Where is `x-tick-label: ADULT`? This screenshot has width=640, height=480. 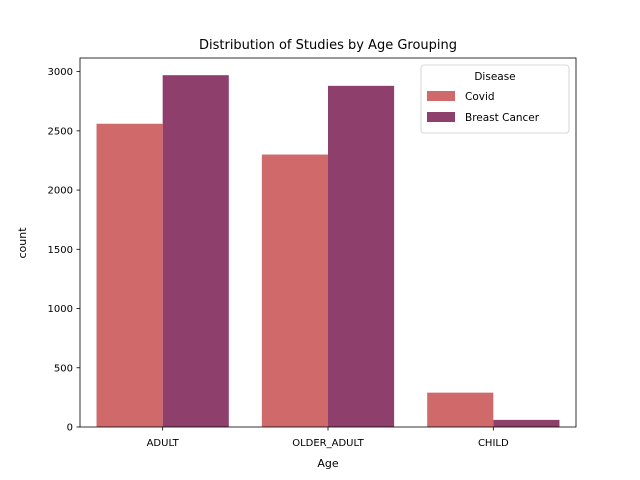
x-tick-label: ADULT is located at coordinates (163, 443).